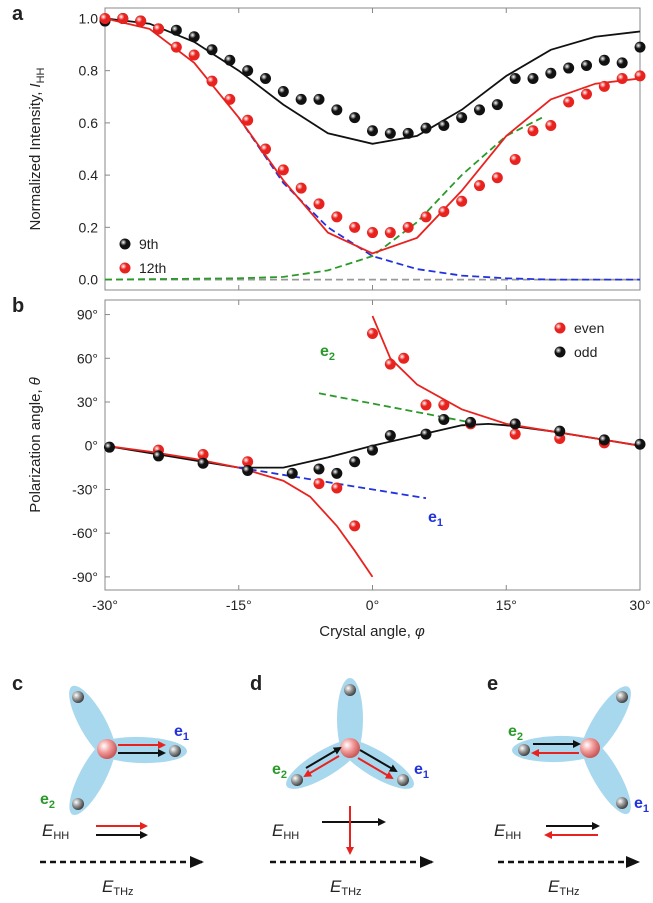 This screenshot has width=653, height=903. What do you see at coordinates (239, 605) in the screenshot?
I see `x-tick-label: -15°` at bounding box center [239, 605].